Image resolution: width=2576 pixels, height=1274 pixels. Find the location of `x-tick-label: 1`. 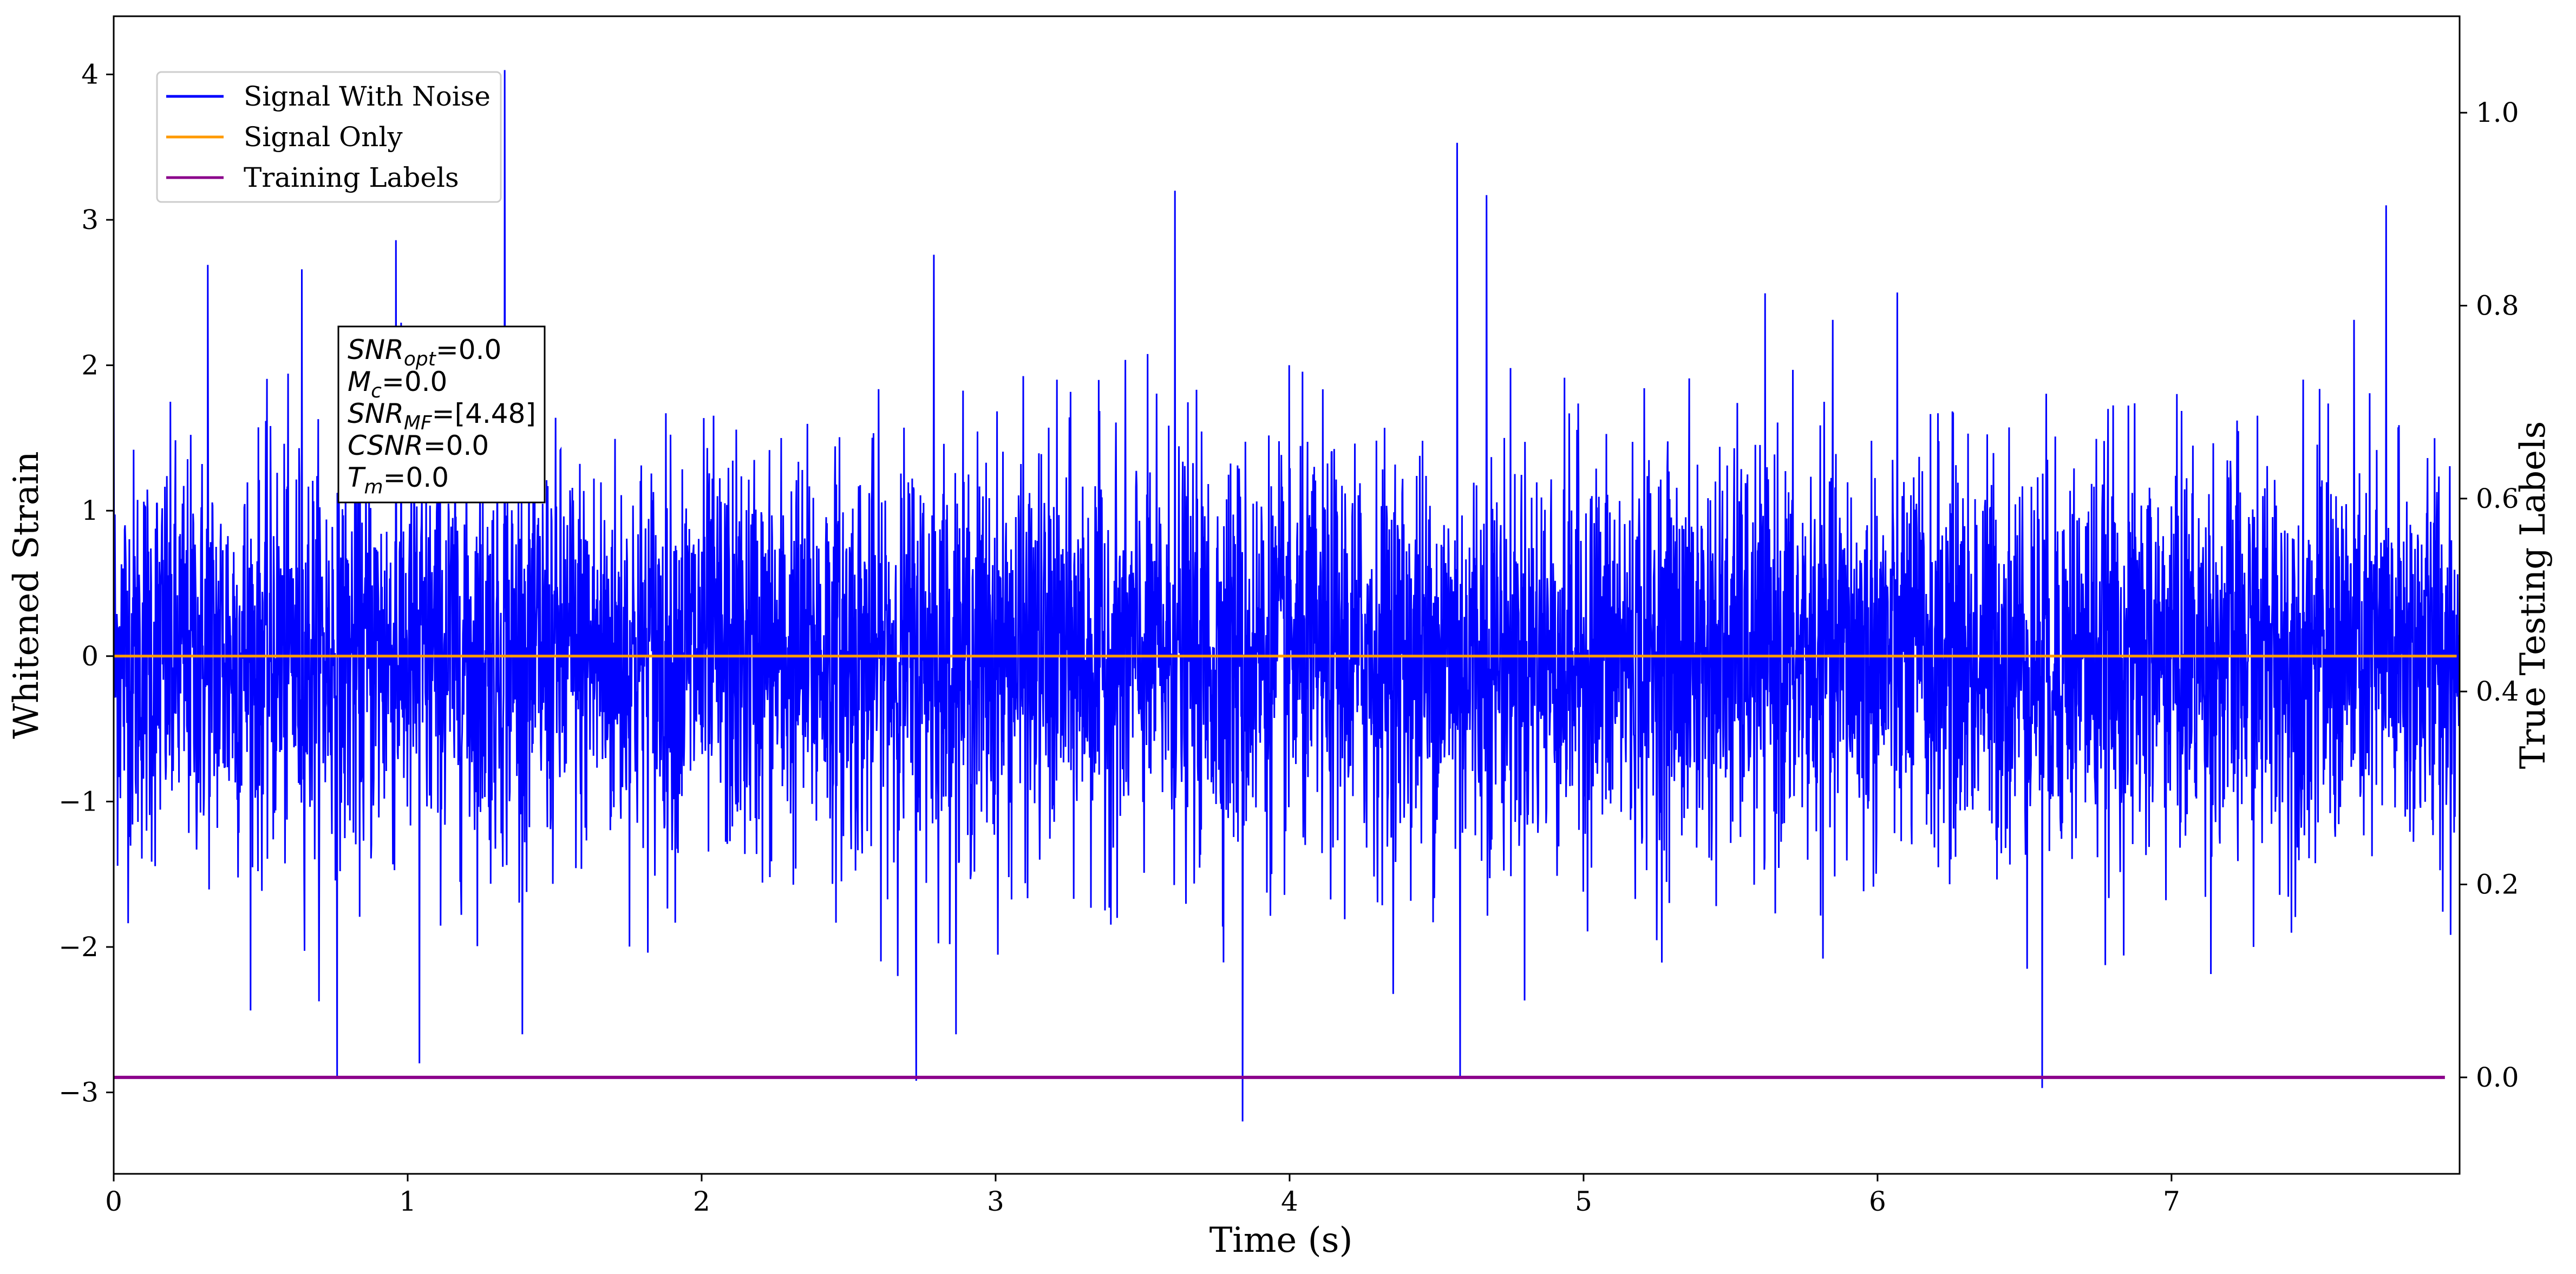

x-tick-label: 1 is located at coordinates (407, 1201).